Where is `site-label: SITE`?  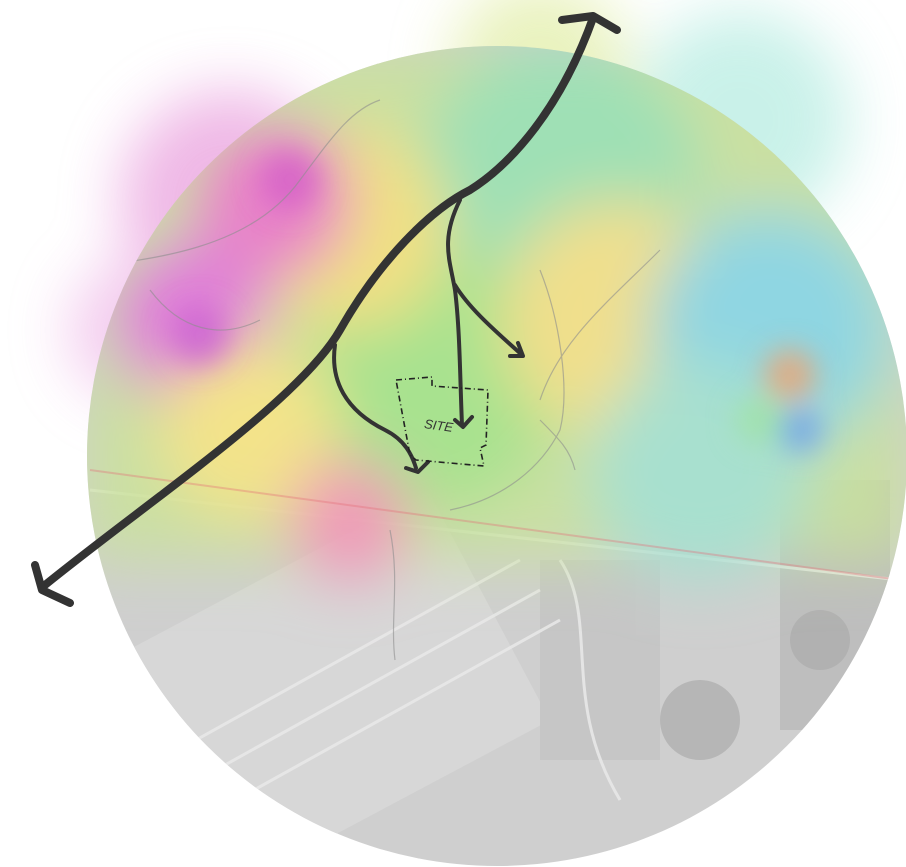 site-label: SITE is located at coordinates (438, 425).